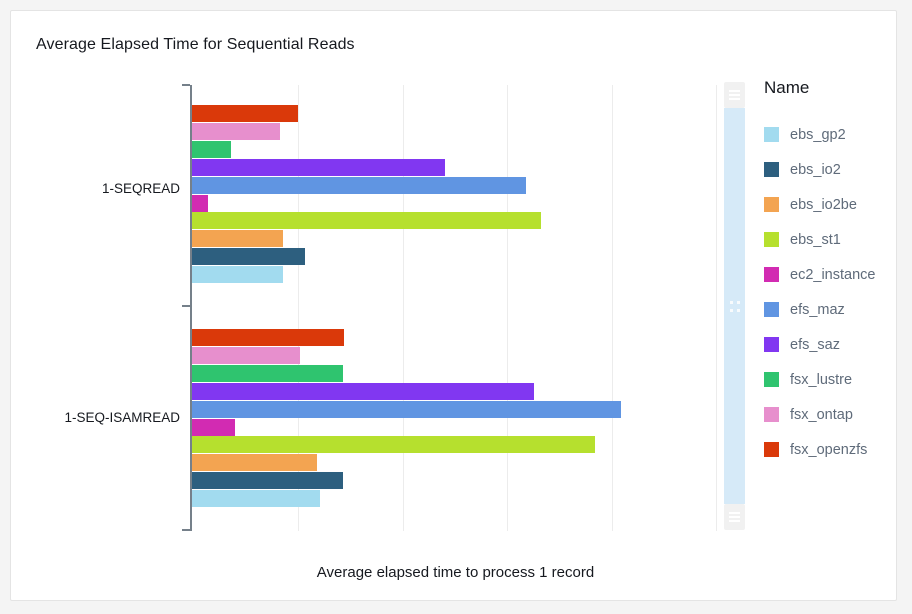  I want to click on category-label-1-SEQ-ISAMREAD: 1-SEQ-ISAMREAD, so click(122, 417).